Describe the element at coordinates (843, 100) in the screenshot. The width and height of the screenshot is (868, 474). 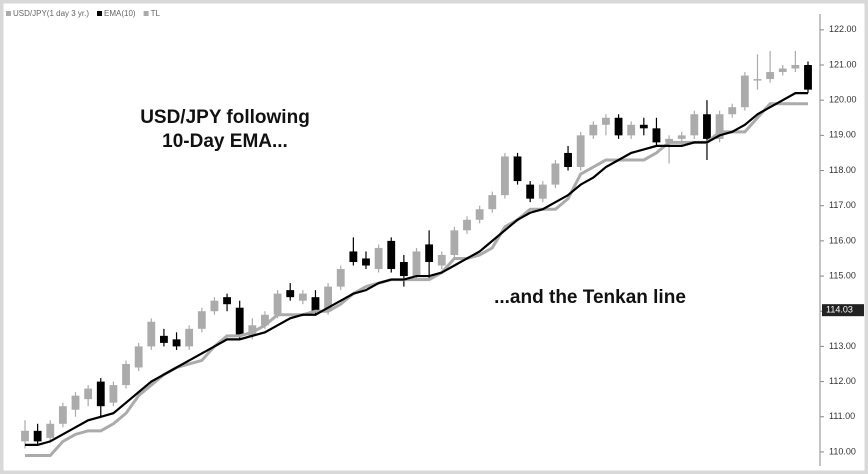
I see `y-tick-label: 120.00` at that location.